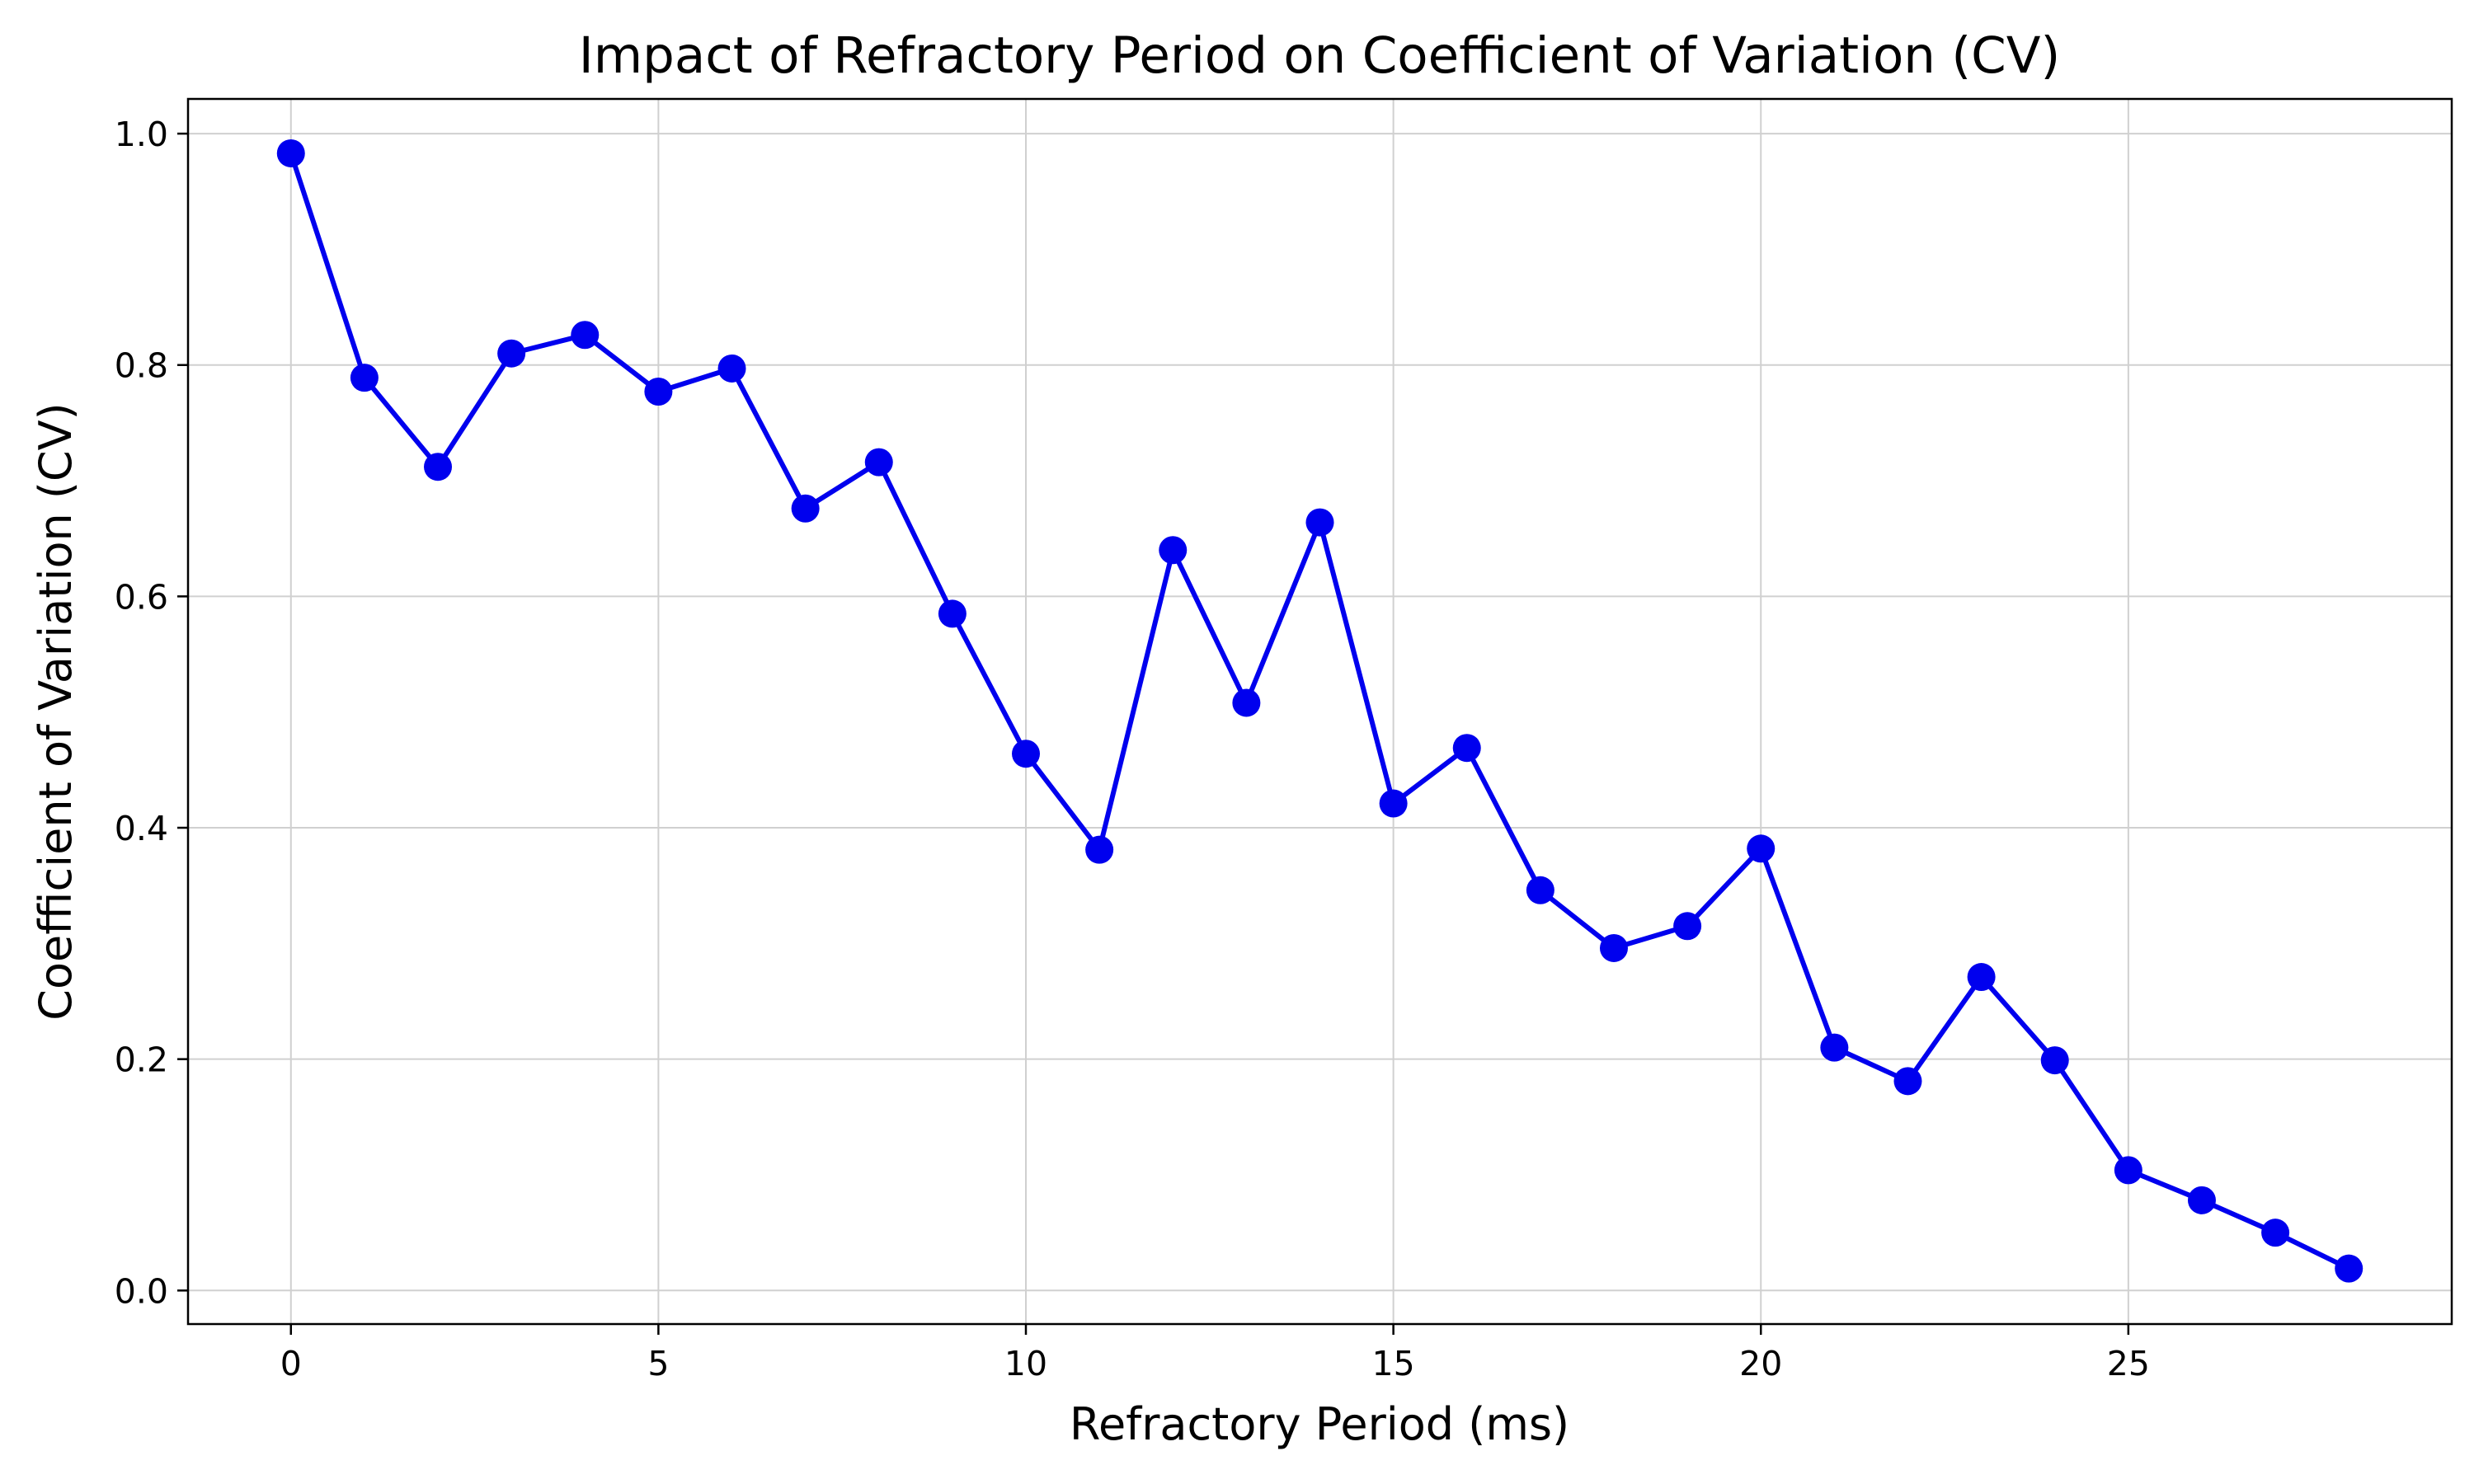 The height and width of the screenshot is (1484, 2474). What do you see at coordinates (56, 711) in the screenshot?
I see `y-axis-label: Coefficient of Variation (CV)` at bounding box center [56, 711].